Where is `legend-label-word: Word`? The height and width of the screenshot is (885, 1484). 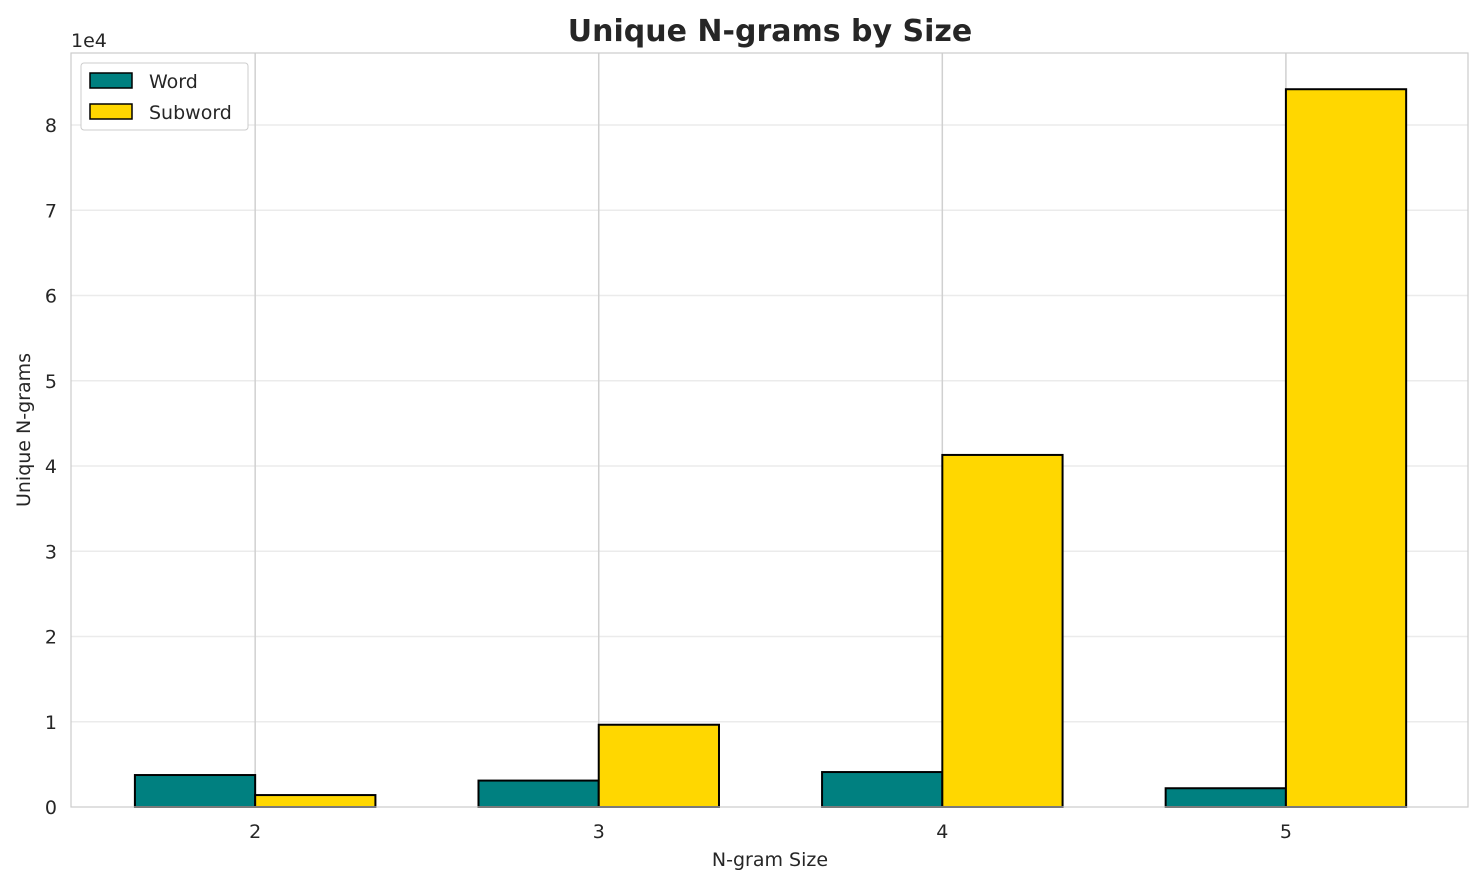
legend-label-word: Word is located at coordinates (173, 82).